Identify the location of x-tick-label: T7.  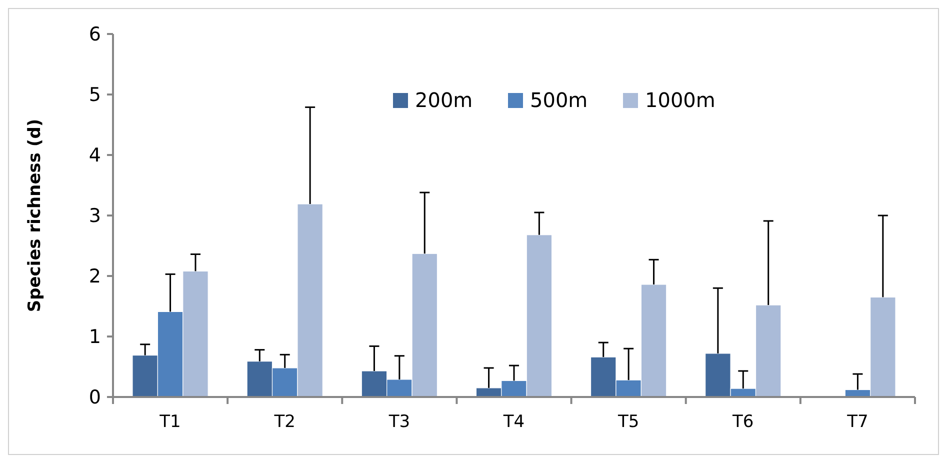
(857, 422).